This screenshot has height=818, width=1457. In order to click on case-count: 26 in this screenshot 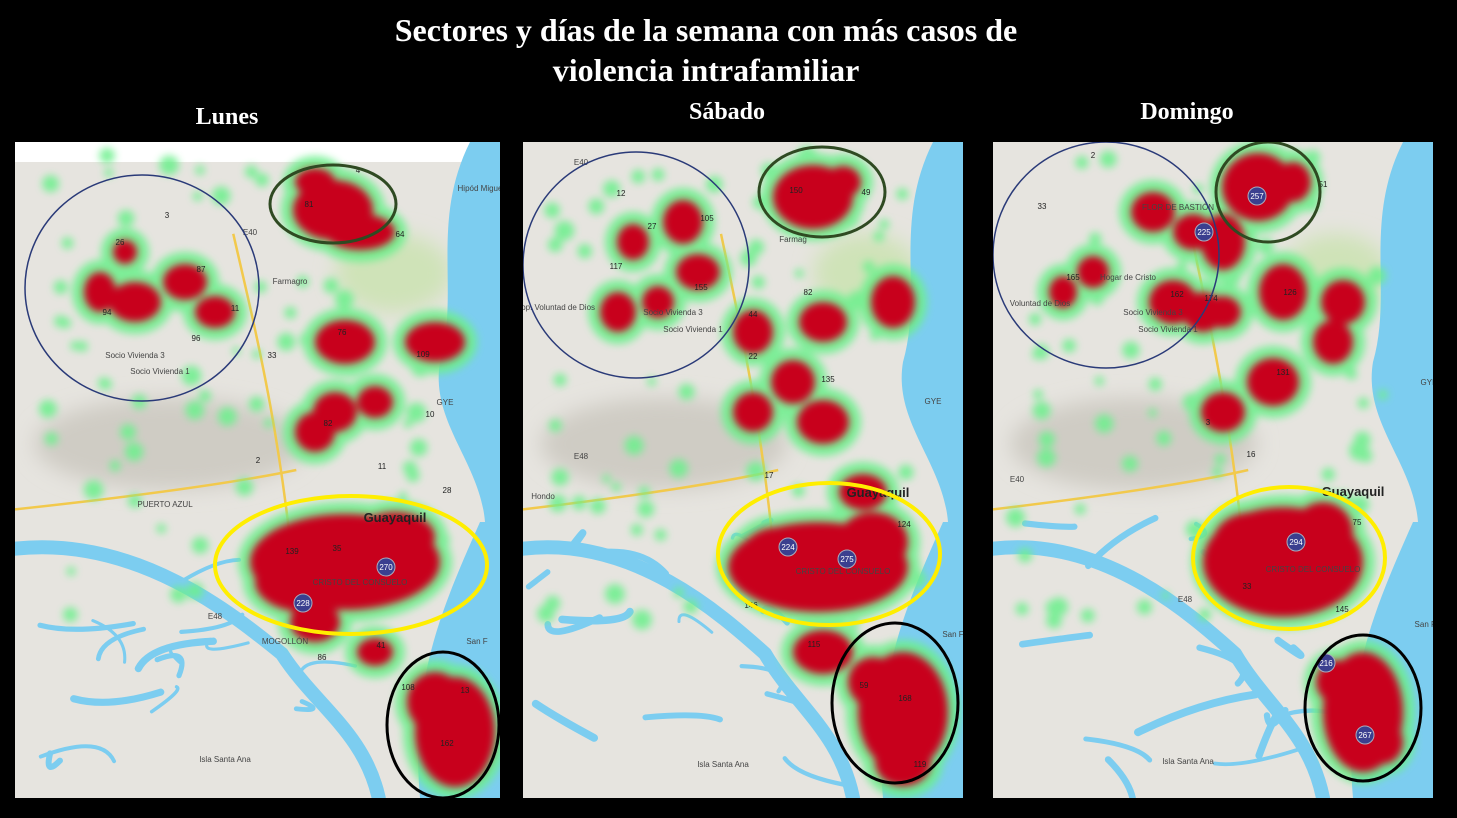, I will do `click(120, 242)`.